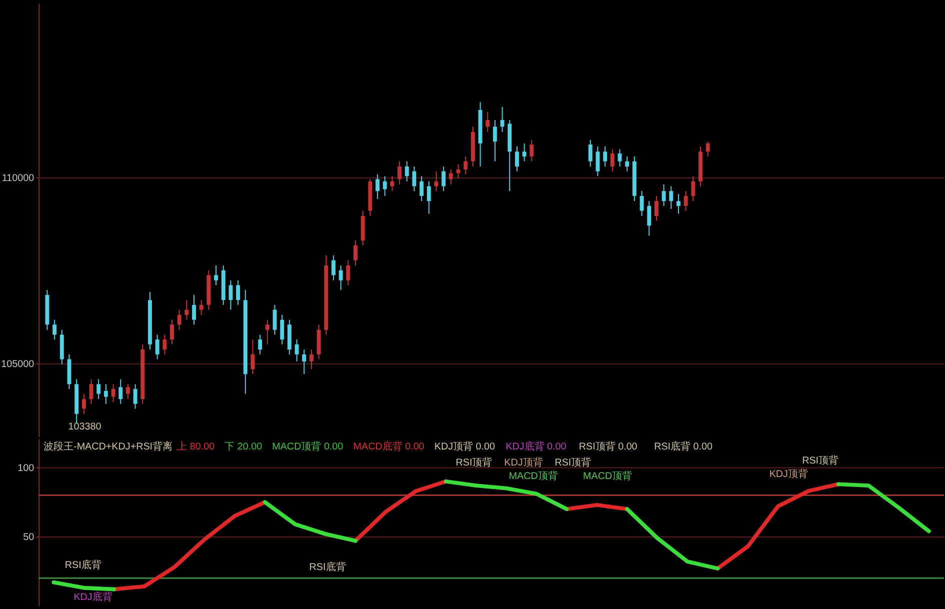 The height and width of the screenshot is (609, 945). I want to click on annotation: KDJ底背 0.00, so click(536, 446).